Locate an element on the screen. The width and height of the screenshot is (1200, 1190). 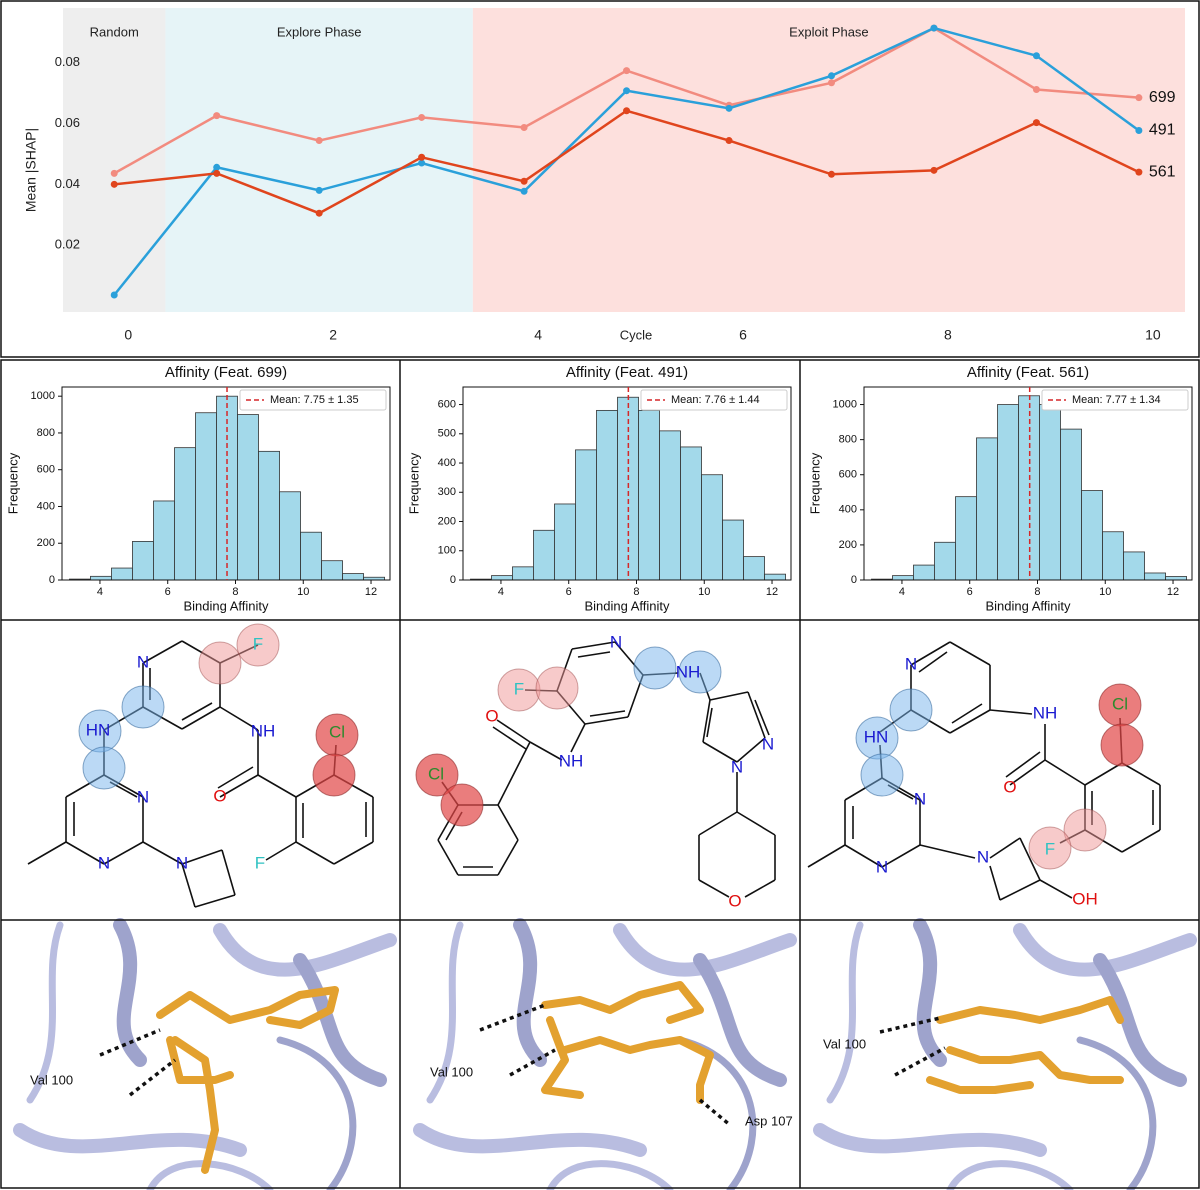
y-tick-label: 400 is located at coordinates (447, 463).